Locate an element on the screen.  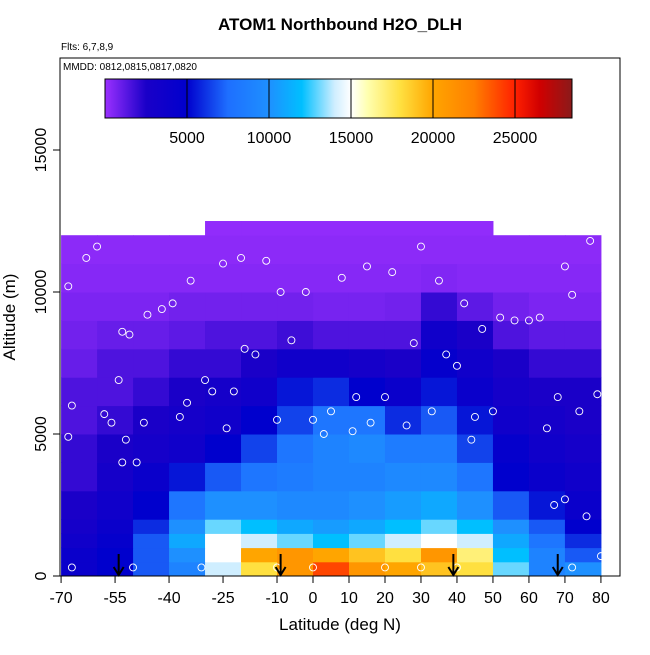
arrow-head is located at coordinates (557, 571).